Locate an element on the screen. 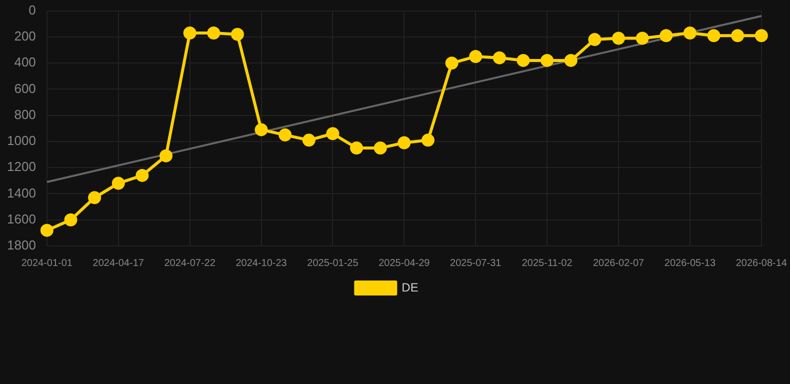 The width and height of the screenshot is (790, 384). x-tick-label: 2025-11-02 is located at coordinates (547, 263).